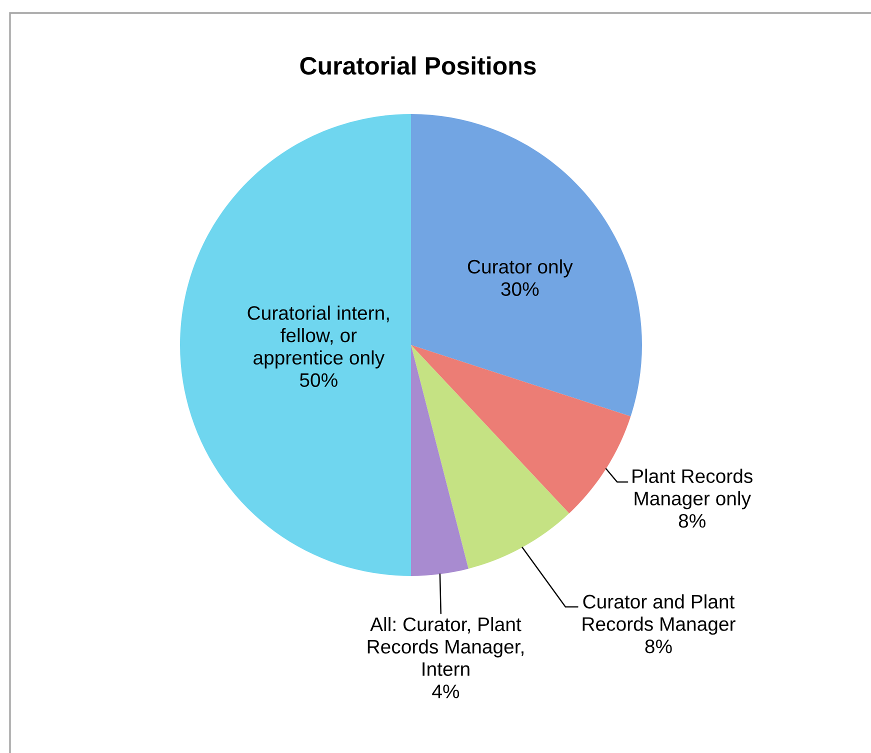  I want to click on data-label: 4%, so click(446, 691).